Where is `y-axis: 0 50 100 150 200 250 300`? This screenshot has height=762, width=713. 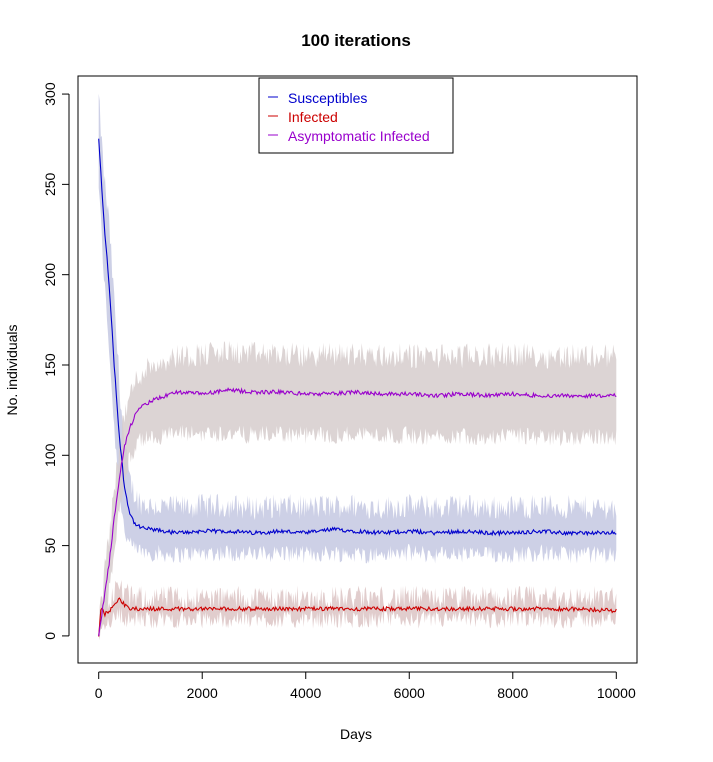 y-axis: 0 50 100 150 200 250 300 is located at coordinates (56, 361).